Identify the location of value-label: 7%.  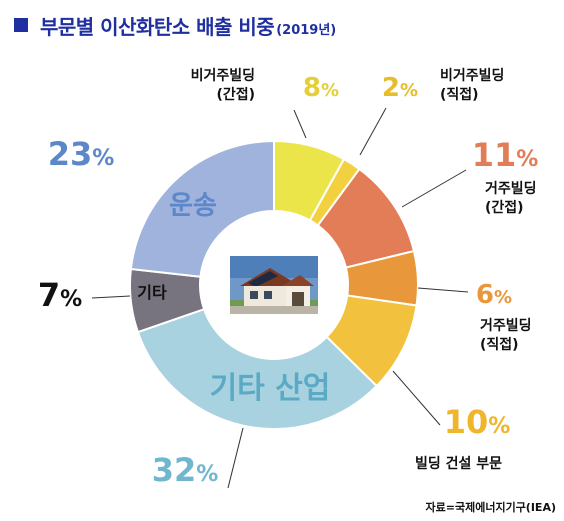
(60, 295).